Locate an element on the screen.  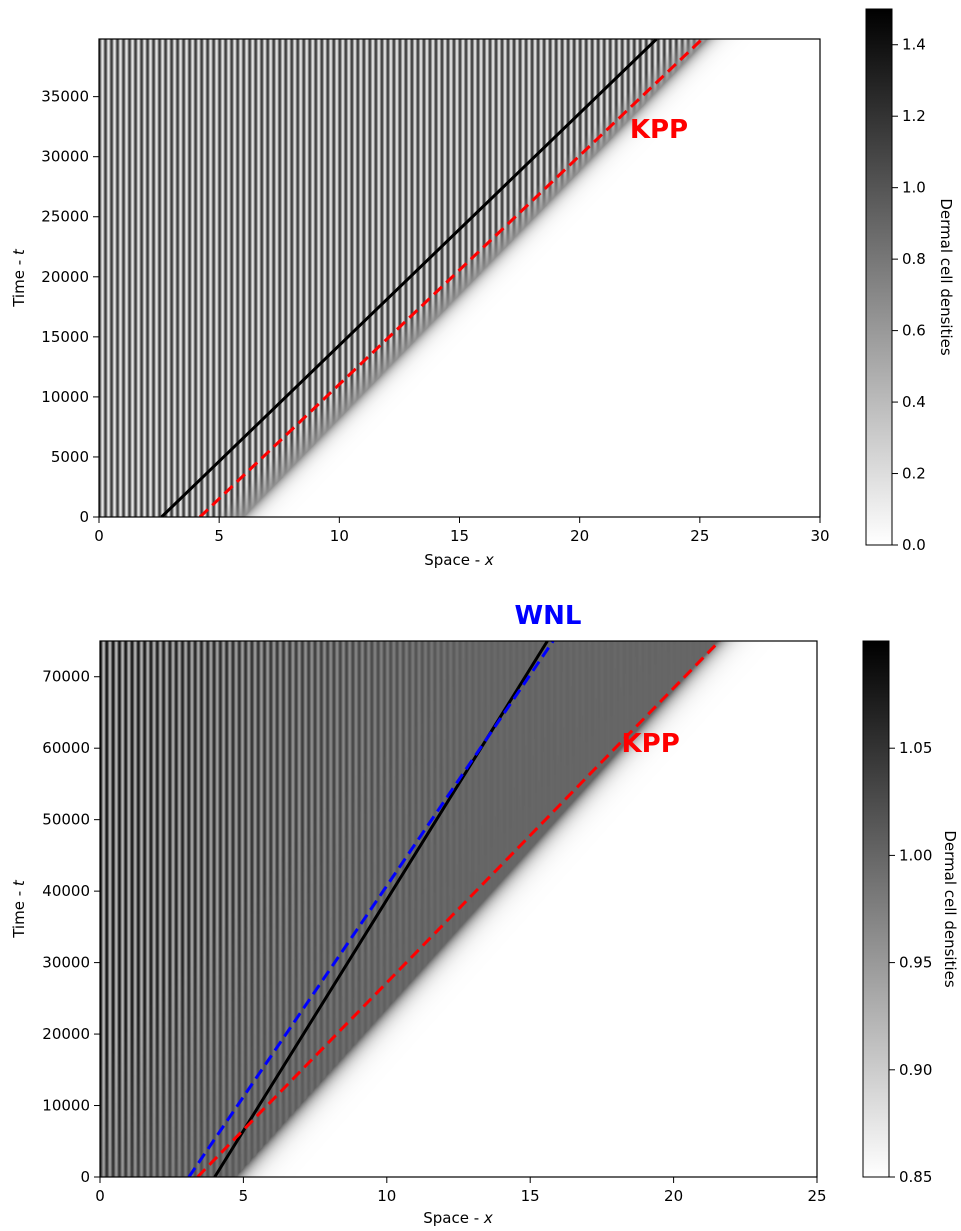
top-x-tick-label: 0 is located at coordinates (99, 536).